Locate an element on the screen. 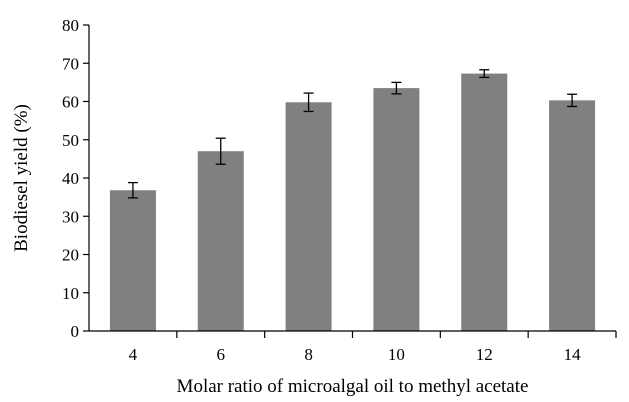 The height and width of the screenshot is (402, 629). y-tick-label: 10 is located at coordinates (70, 293).